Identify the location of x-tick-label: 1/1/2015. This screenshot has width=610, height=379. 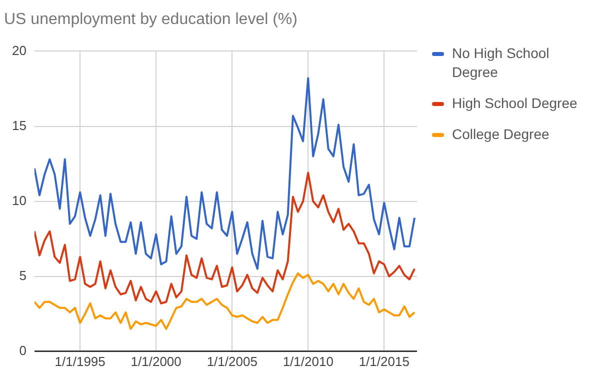
(384, 361).